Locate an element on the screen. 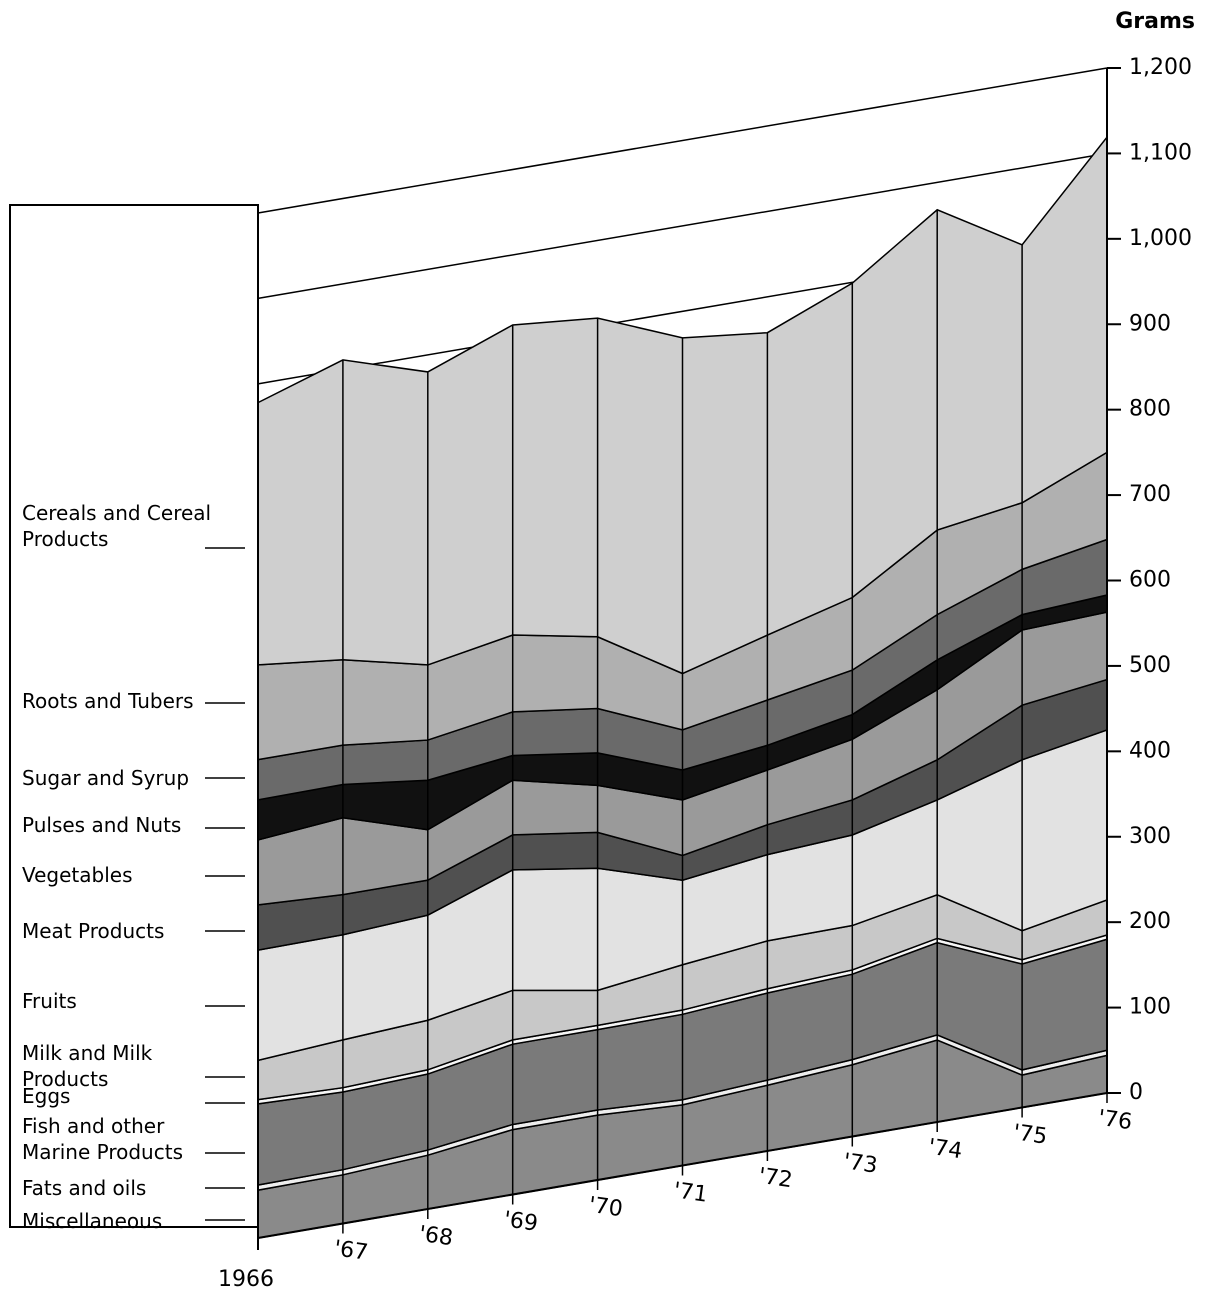 The image size is (1218, 1289). y-tick-label: 1,000 is located at coordinates (1160, 238).